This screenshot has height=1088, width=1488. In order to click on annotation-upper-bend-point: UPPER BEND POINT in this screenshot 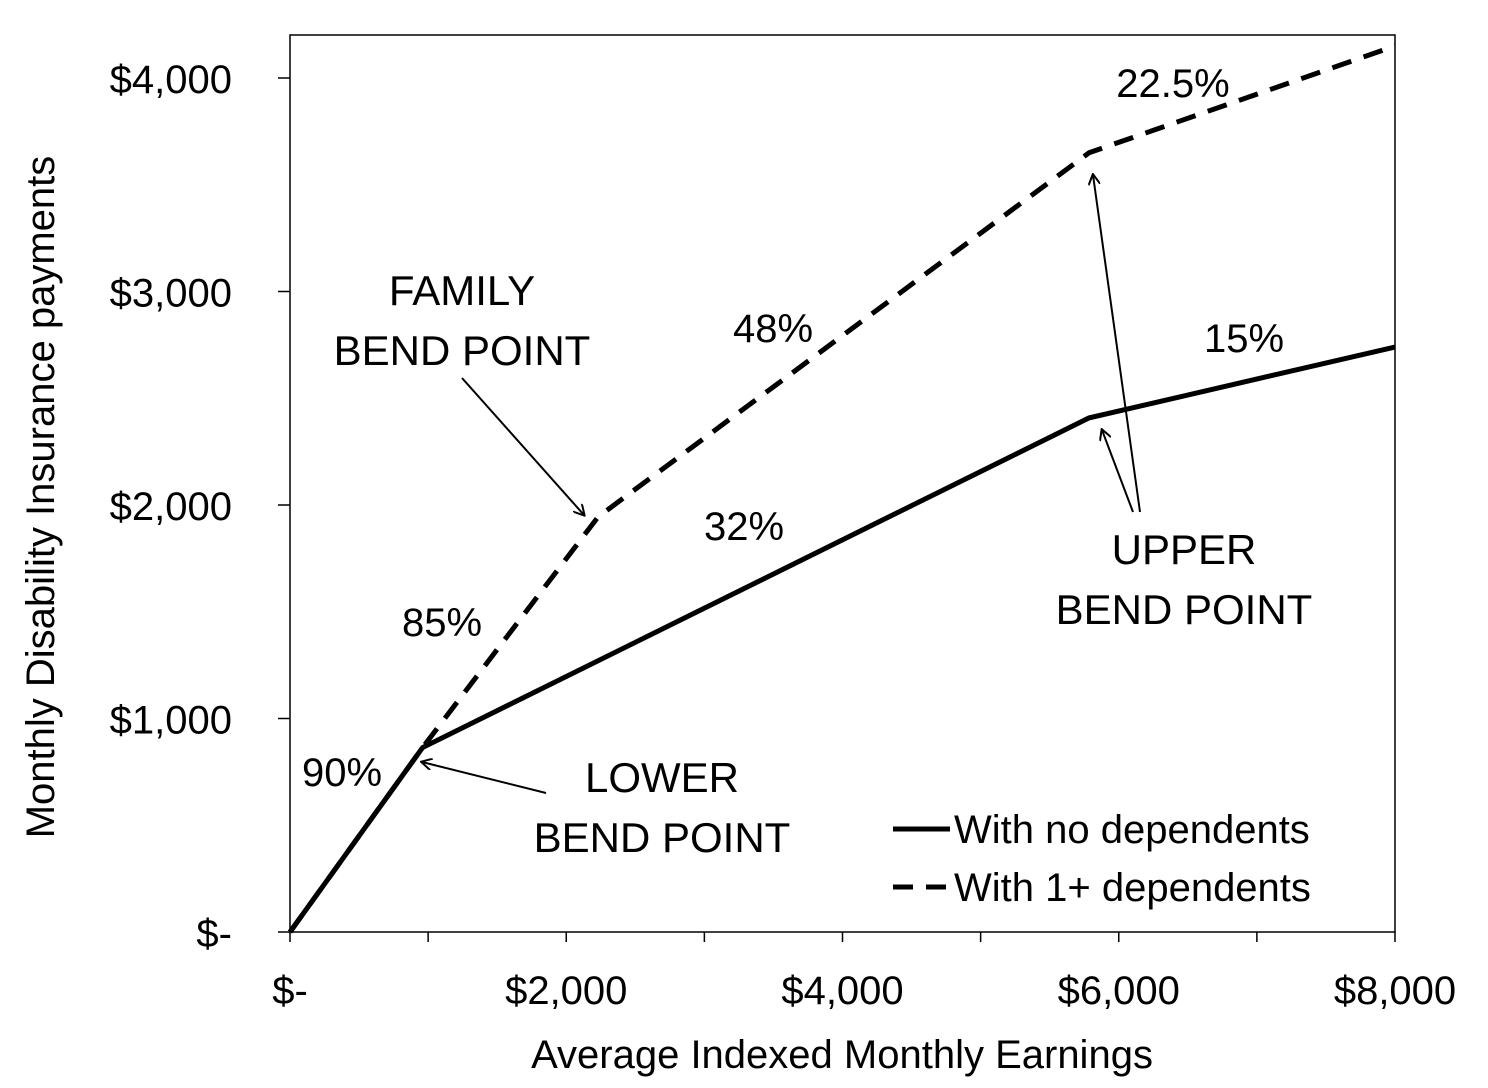, I will do `click(1184, 404)`.